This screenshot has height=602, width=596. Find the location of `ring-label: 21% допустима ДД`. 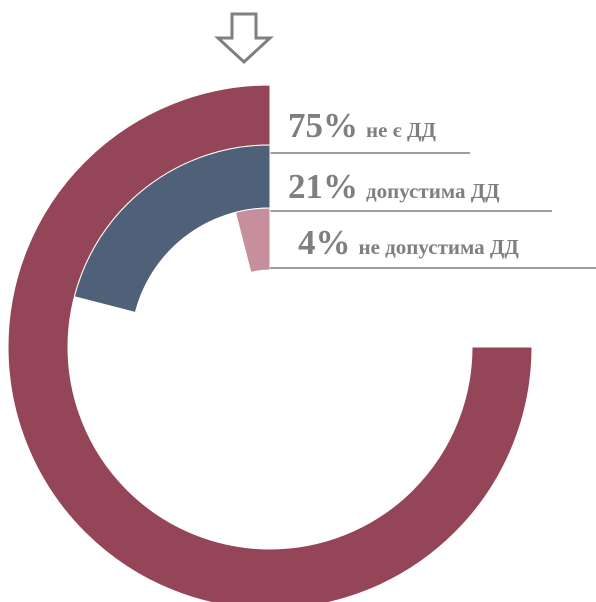

ring-label: 21% допустима ДД is located at coordinates (394, 186).